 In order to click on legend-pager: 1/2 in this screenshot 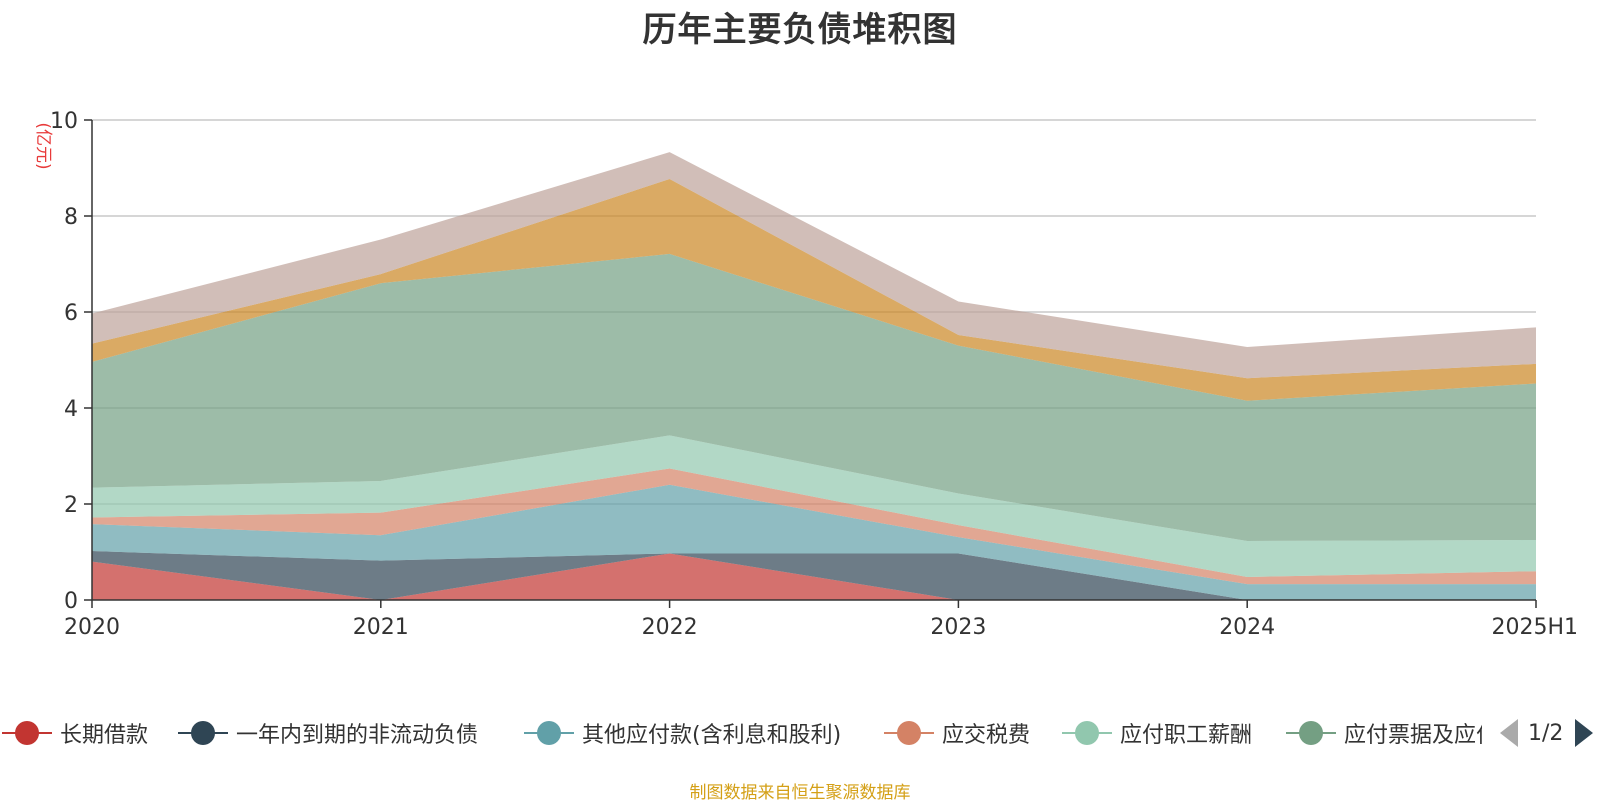, I will do `click(1547, 733)`.